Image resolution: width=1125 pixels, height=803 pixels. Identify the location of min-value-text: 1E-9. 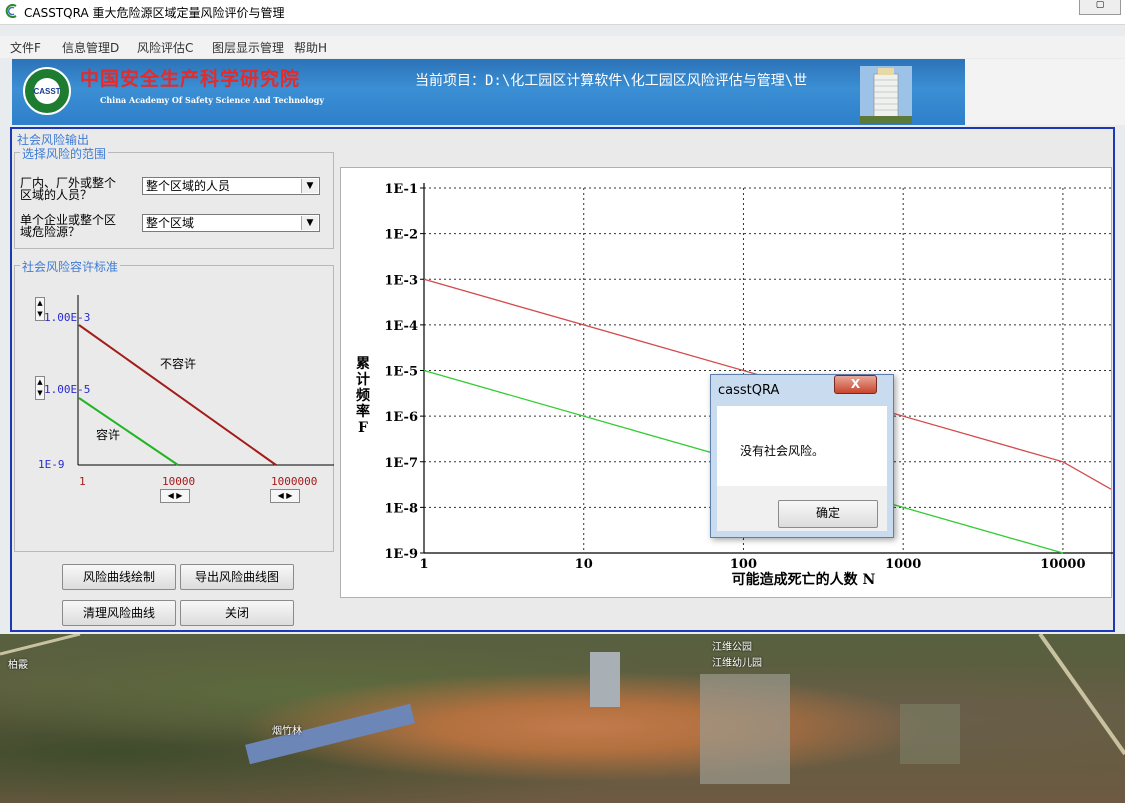
(51, 464).